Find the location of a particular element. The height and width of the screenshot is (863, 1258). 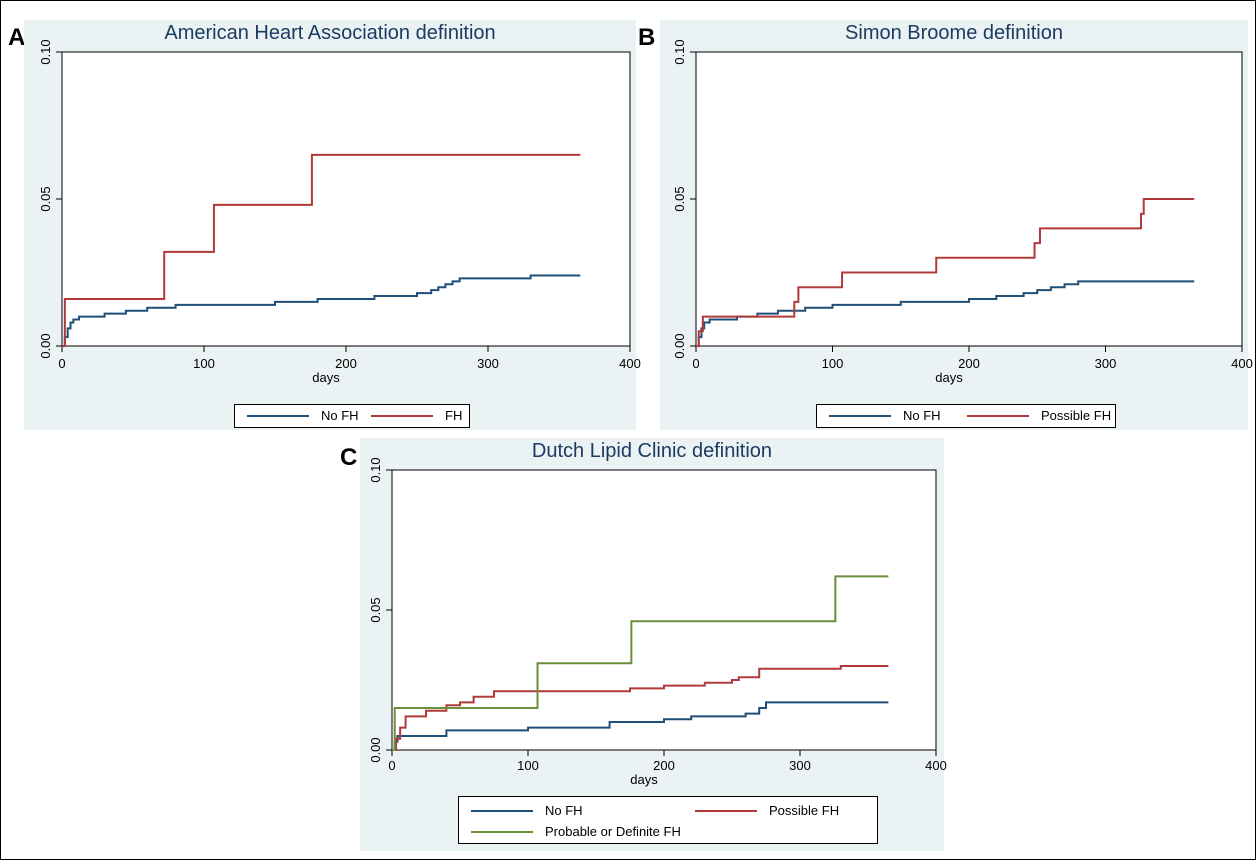

legend-label: FH is located at coordinates (454, 415).